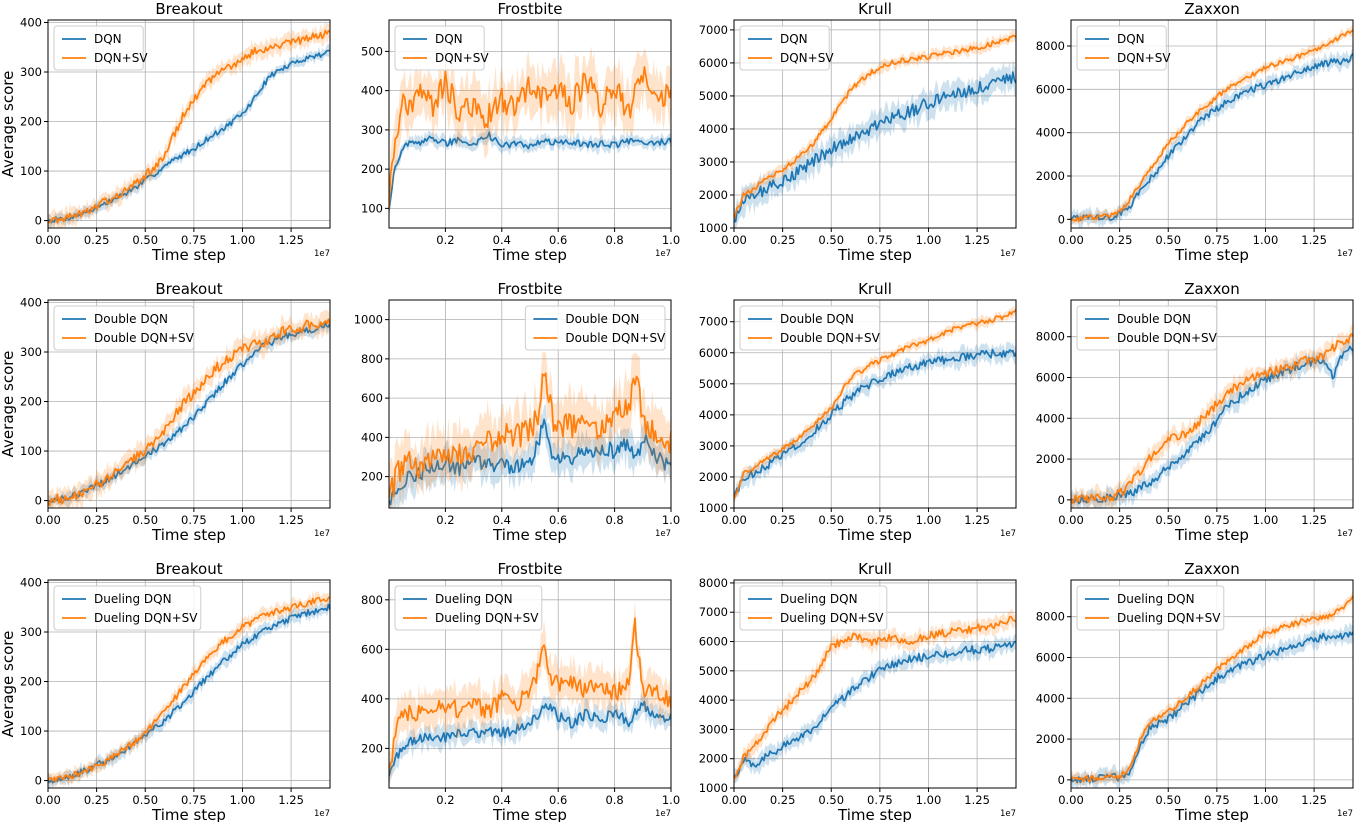 This screenshot has width=1356, height=822. What do you see at coordinates (8, 124) in the screenshot?
I see `row-1-ylabel: Average score` at bounding box center [8, 124].